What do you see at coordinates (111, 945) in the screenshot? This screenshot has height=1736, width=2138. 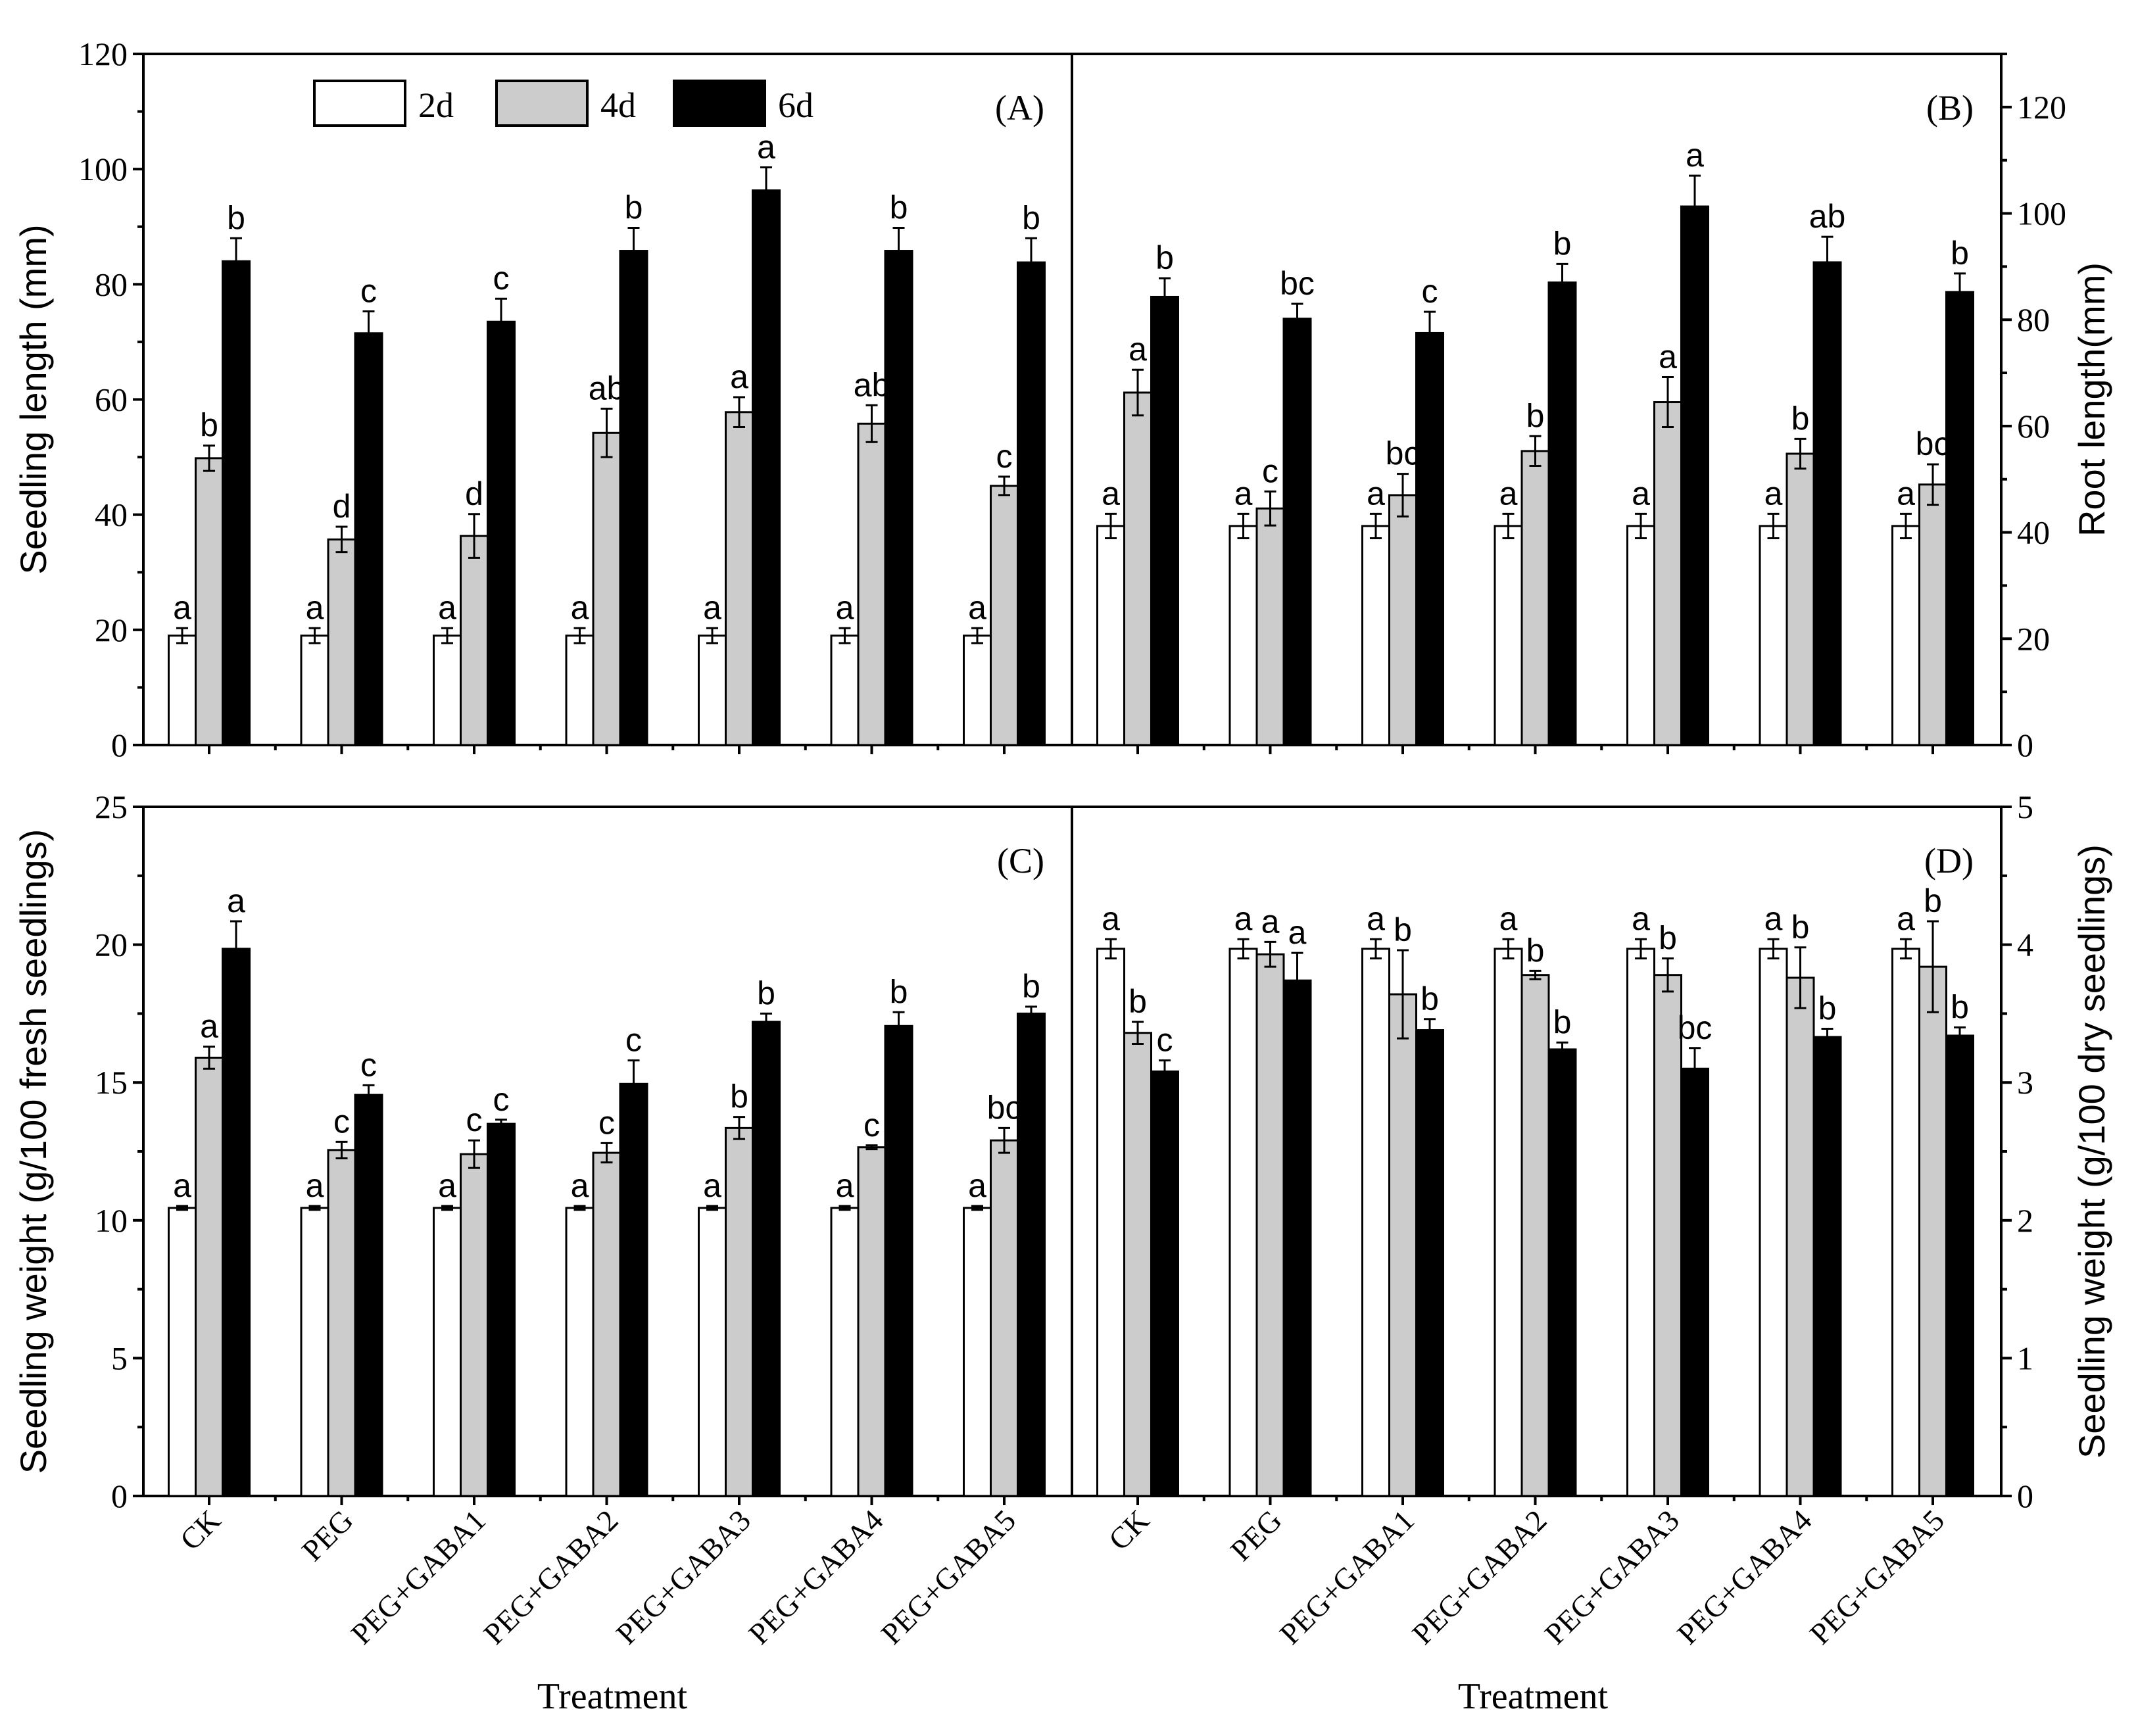 I see `y-tick-label: 20` at bounding box center [111, 945].